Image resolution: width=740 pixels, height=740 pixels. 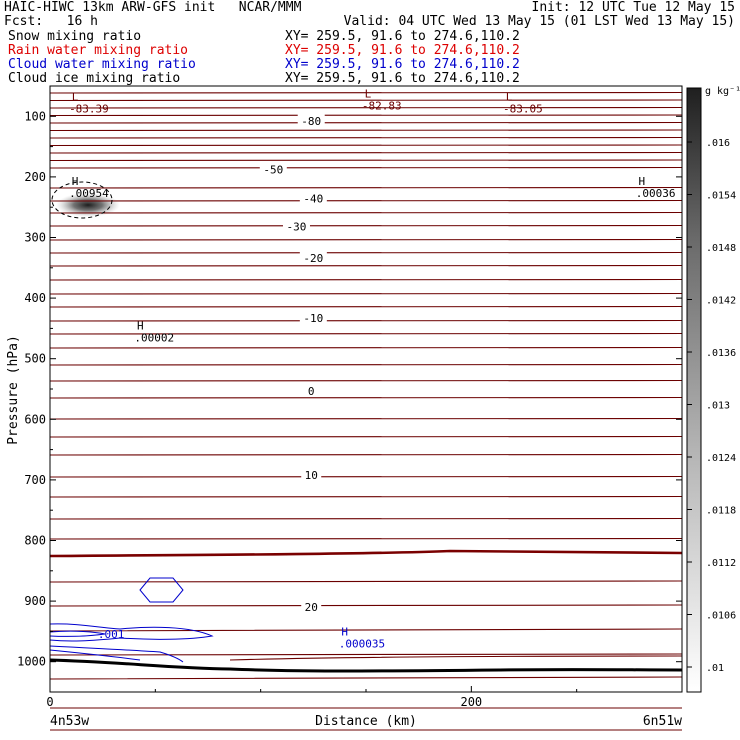 What do you see at coordinates (154, 337) in the screenshot?
I see `extremum-value: .00002` at bounding box center [154, 337].